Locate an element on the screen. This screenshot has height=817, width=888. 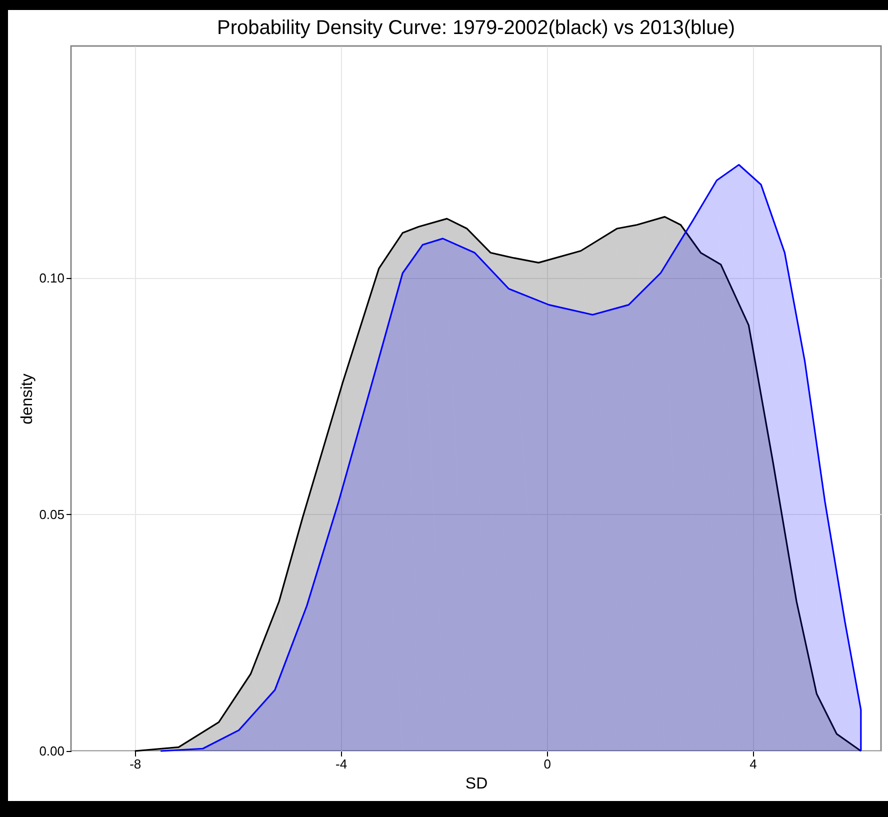
x-tick-label: -8 is located at coordinates (136, 764).